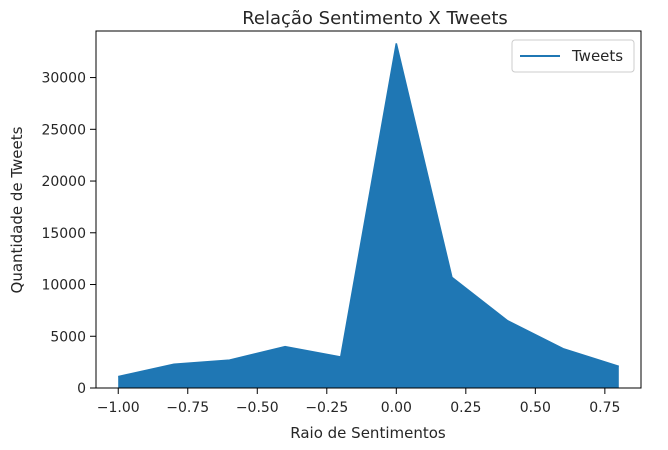 Image resolution: width=668 pixels, height=450 pixels. I want to click on legend-box, so click(573, 56).